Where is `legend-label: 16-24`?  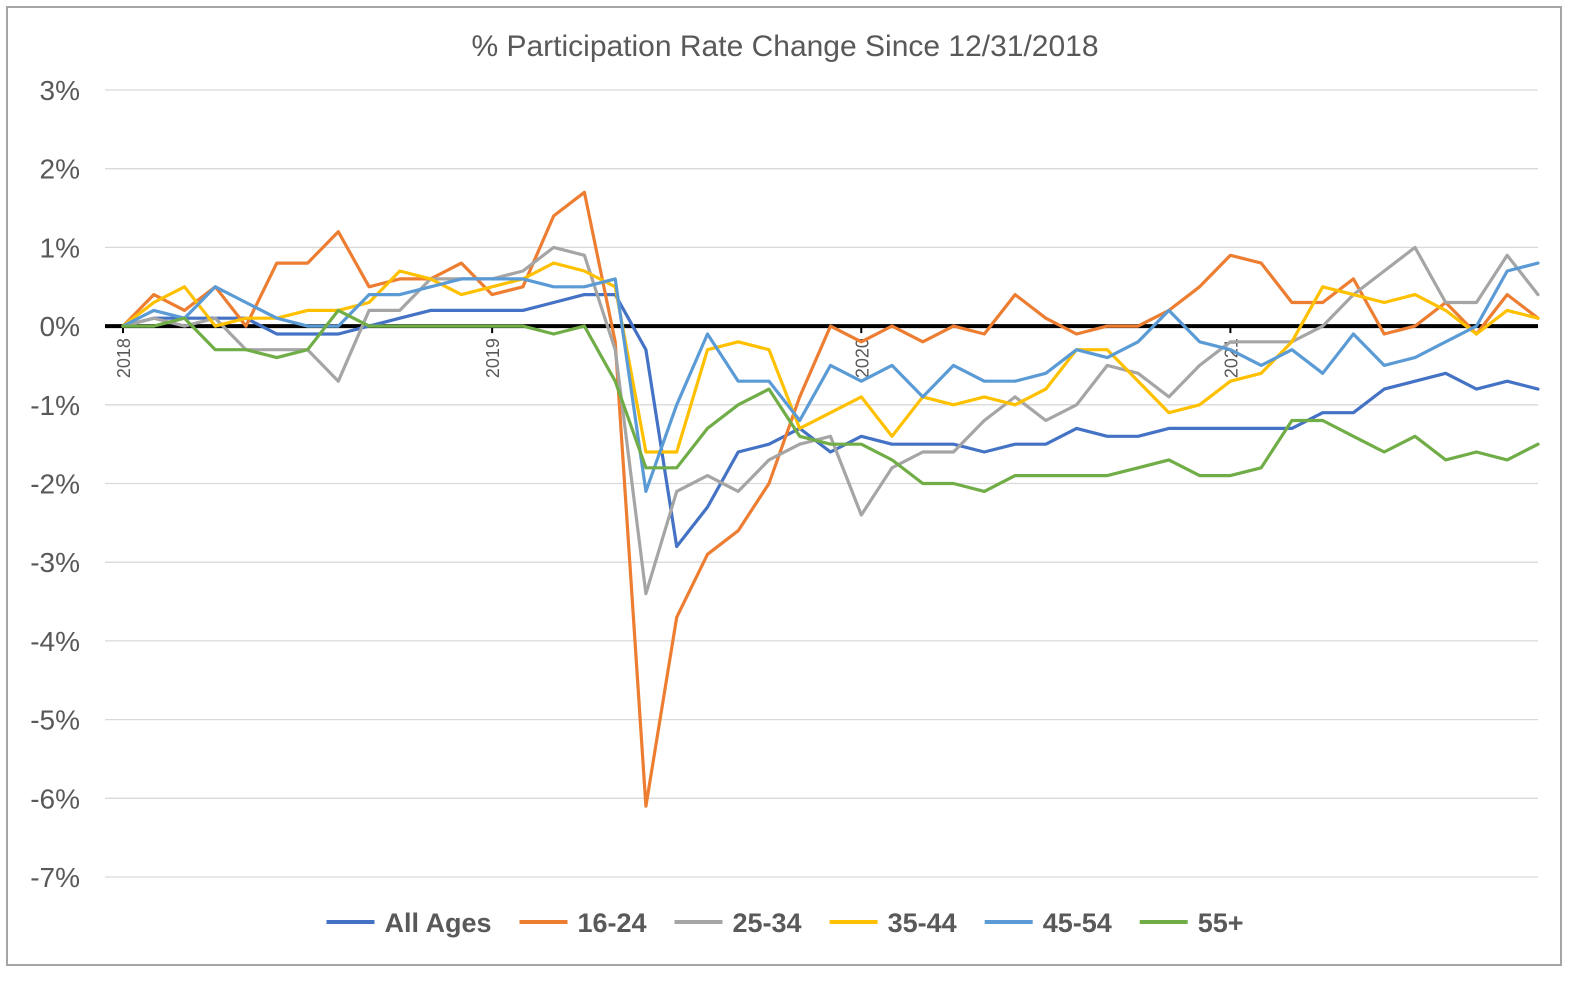 legend-label: 16-24 is located at coordinates (612, 923).